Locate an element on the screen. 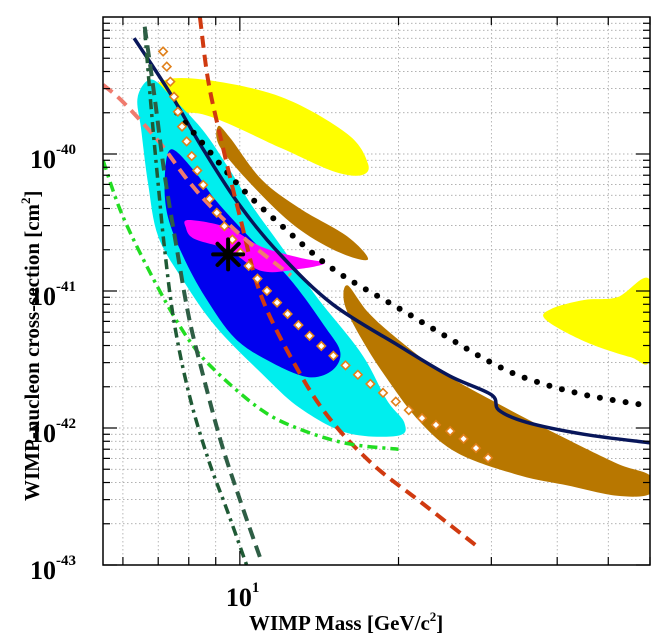 Image resolution: width=662 pixels, height=640 pixels. y-axis-title-sup: 2 is located at coordinates (25, 200).